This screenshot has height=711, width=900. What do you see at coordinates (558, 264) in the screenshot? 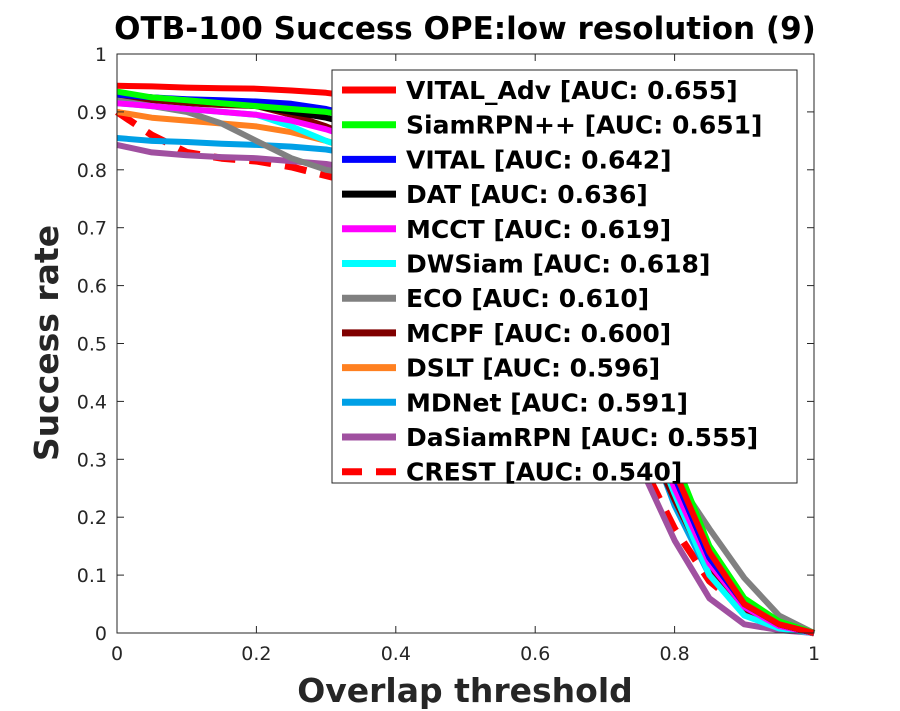
I see `legend-label: DWSiam [AUC: 0.618]` at bounding box center [558, 264].